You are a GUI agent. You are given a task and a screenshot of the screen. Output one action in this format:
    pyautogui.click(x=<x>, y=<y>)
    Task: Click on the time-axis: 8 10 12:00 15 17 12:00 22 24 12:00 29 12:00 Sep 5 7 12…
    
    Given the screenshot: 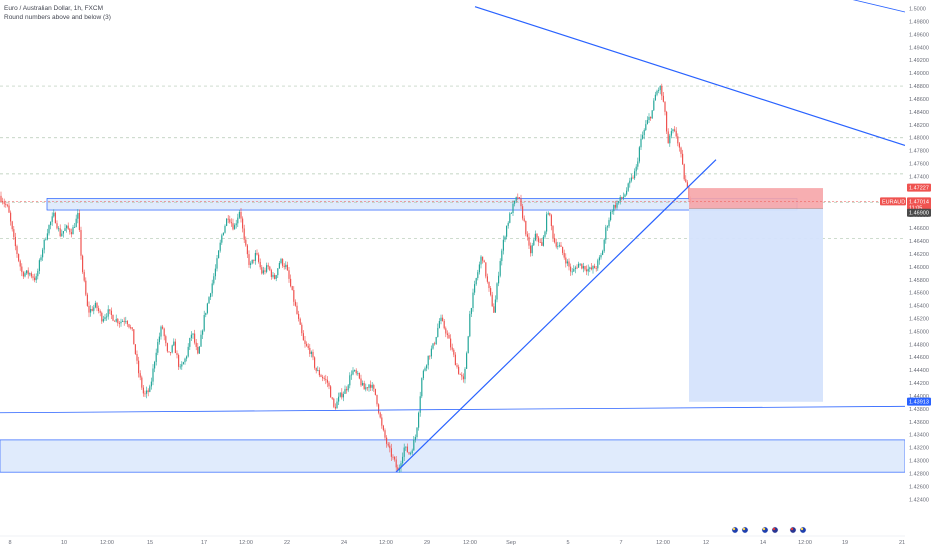 What is the action you would take?
    pyautogui.click(x=452, y=536)
    